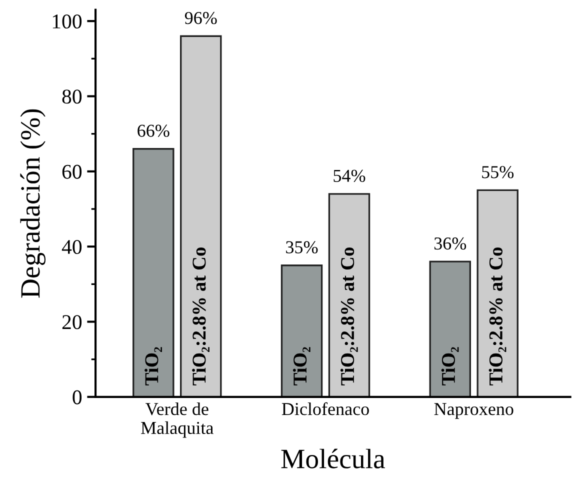 The height and width of the screenshot is (490, 579). Describe the element at coordinates (33, 203) in the screenshot. I see `y-axis-title: Degradación (%)` at that location.